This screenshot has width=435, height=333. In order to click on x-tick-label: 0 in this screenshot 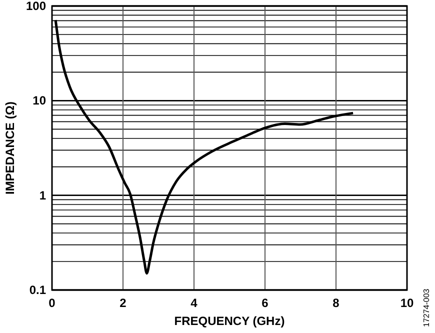, I will do `click(52, 303)`.